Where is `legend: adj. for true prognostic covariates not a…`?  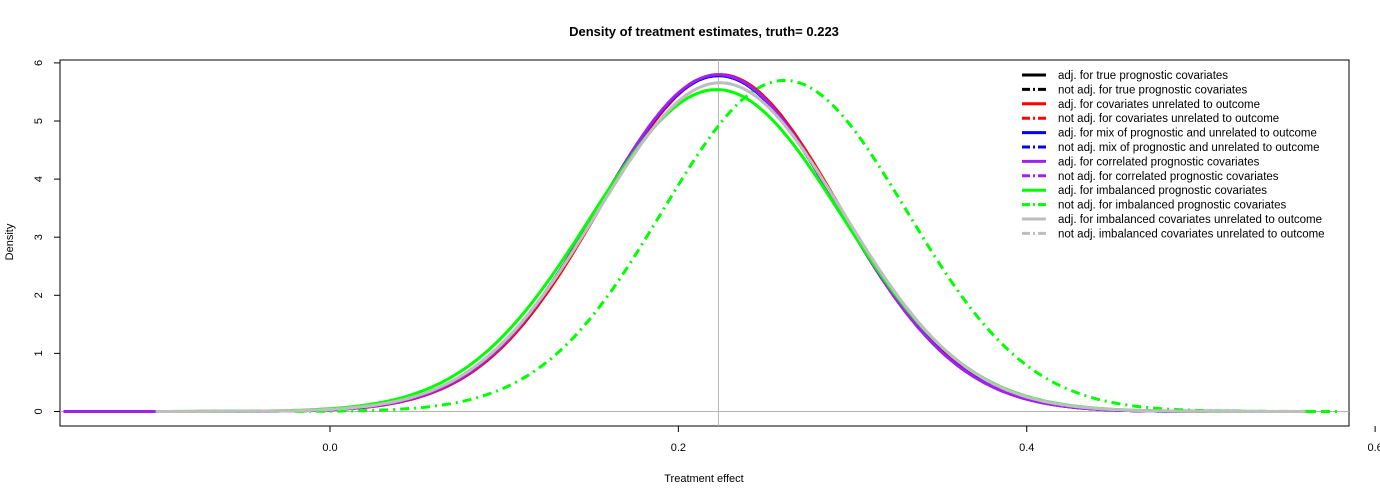 legend: adj. for true prognostic covariates not a… is located at coordinates (1173, 155).